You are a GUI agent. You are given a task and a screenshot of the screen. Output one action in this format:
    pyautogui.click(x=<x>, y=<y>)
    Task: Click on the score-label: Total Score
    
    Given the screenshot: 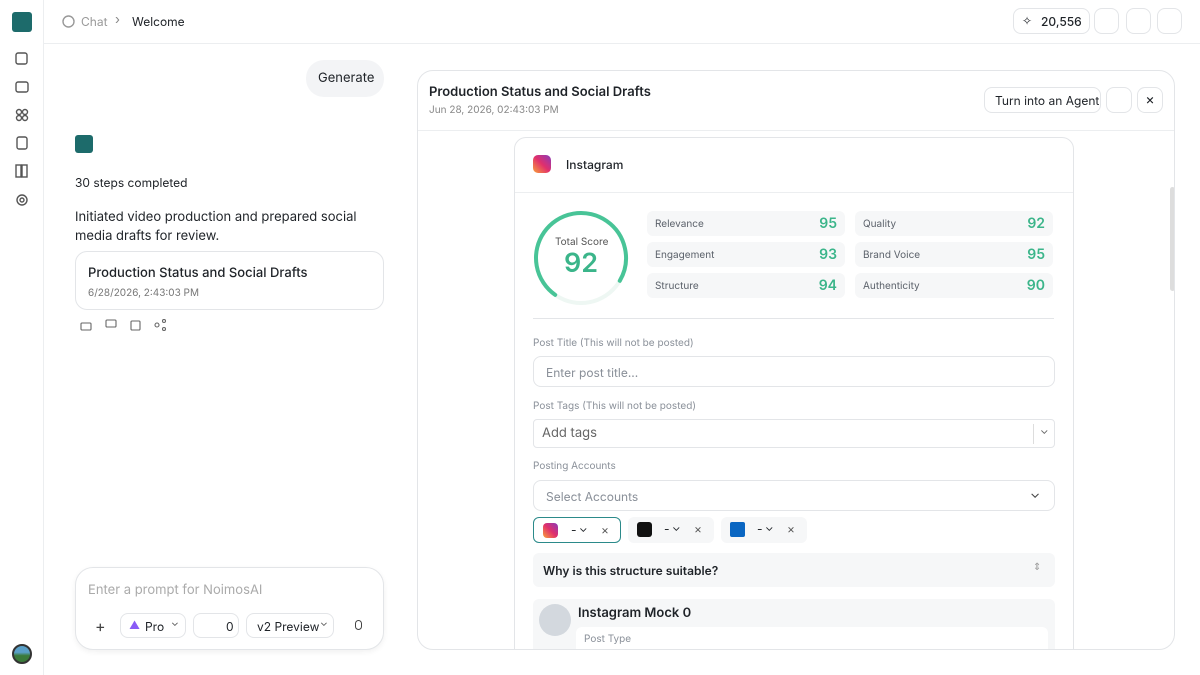 What is the action you would take?
    pyautogui.click(x=582, y=242)
    